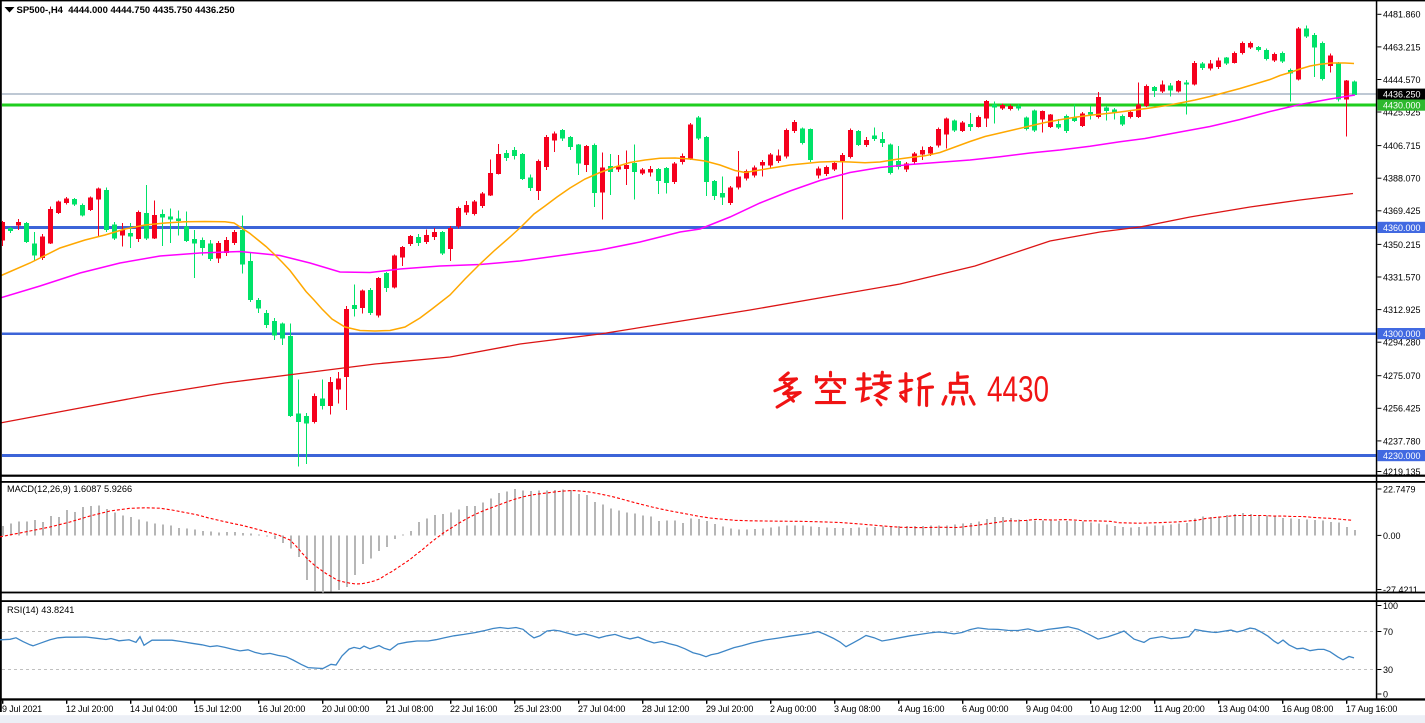  What do you see at coordinates (985, 709) in the screenshot?
I see `svg-text: 6 Aug 00:00` at bounding box center [985, 709].